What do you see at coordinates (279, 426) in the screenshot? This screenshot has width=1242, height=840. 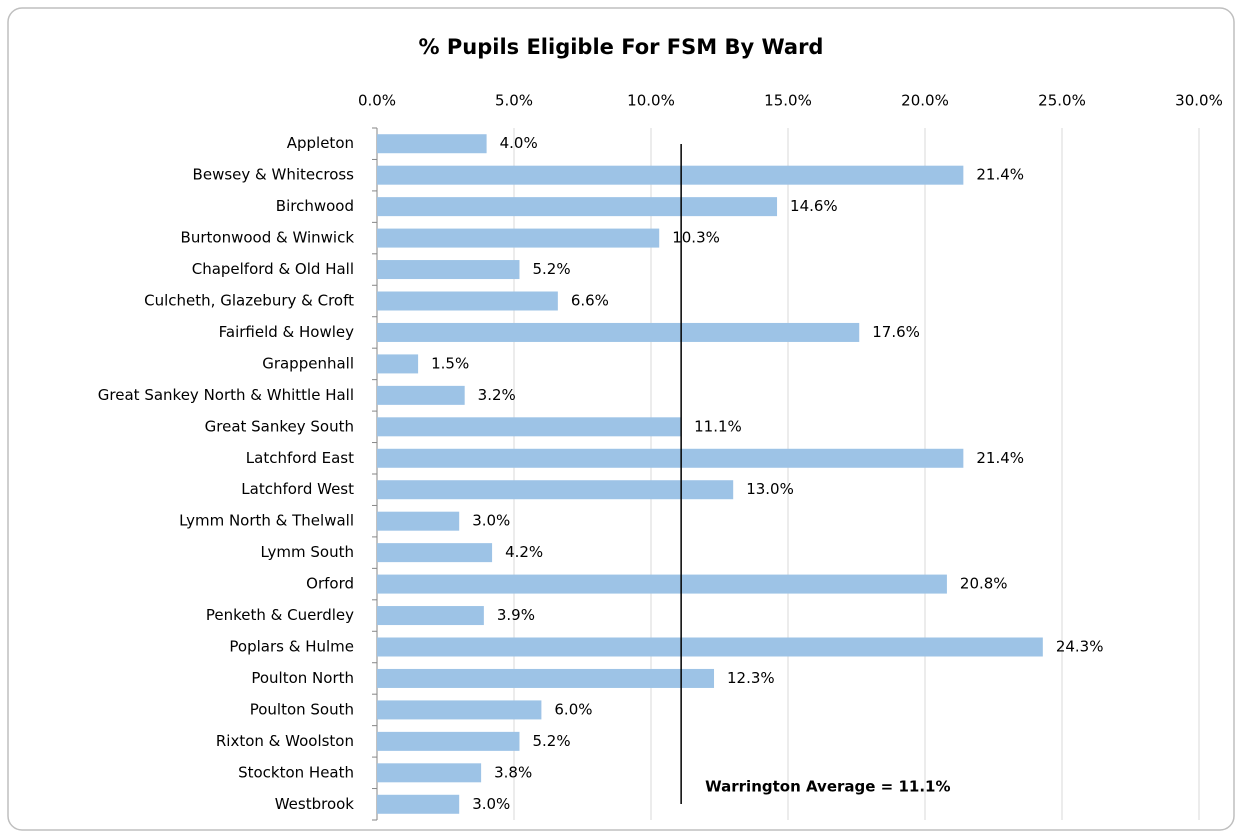 I see `y-tick-label: Great Sankey South` at bounding box center [279, 426].